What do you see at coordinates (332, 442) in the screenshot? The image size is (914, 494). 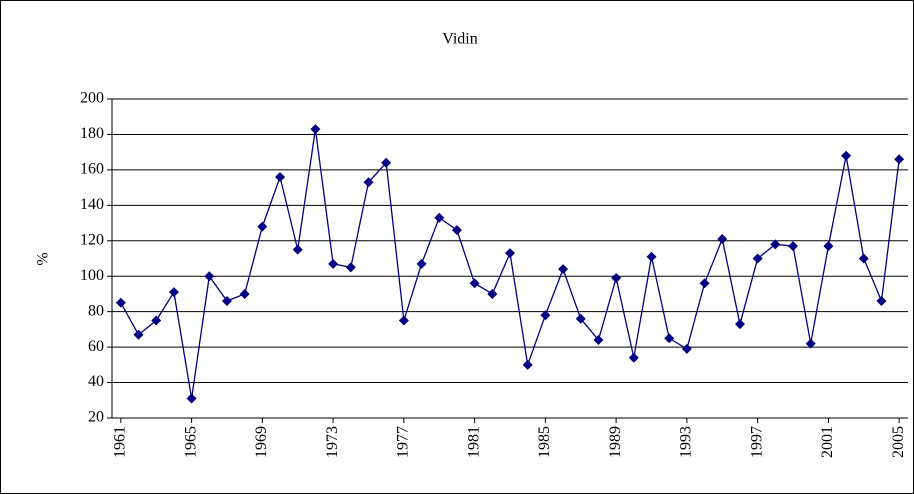 I see `x-tick-label: 1973` at bounding box center [332, 442].